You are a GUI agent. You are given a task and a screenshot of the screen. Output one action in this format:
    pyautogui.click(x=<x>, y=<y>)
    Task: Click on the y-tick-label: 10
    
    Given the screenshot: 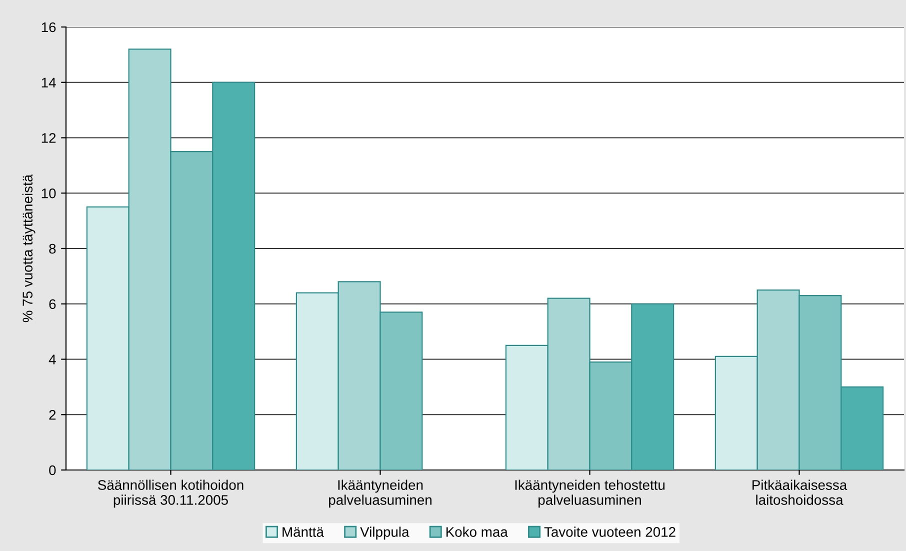 What is the action you would take?
    pyautogui.click(x=49, y=193)
    